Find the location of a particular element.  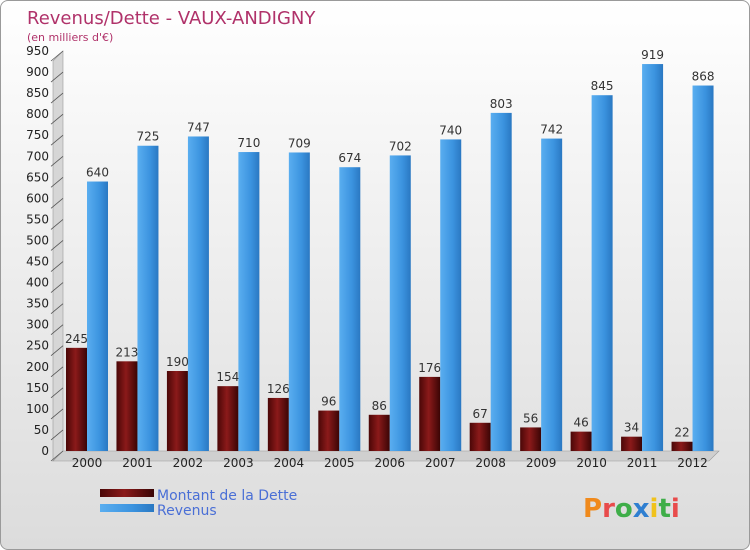

axis-floor is located at coordinates (386, 456).